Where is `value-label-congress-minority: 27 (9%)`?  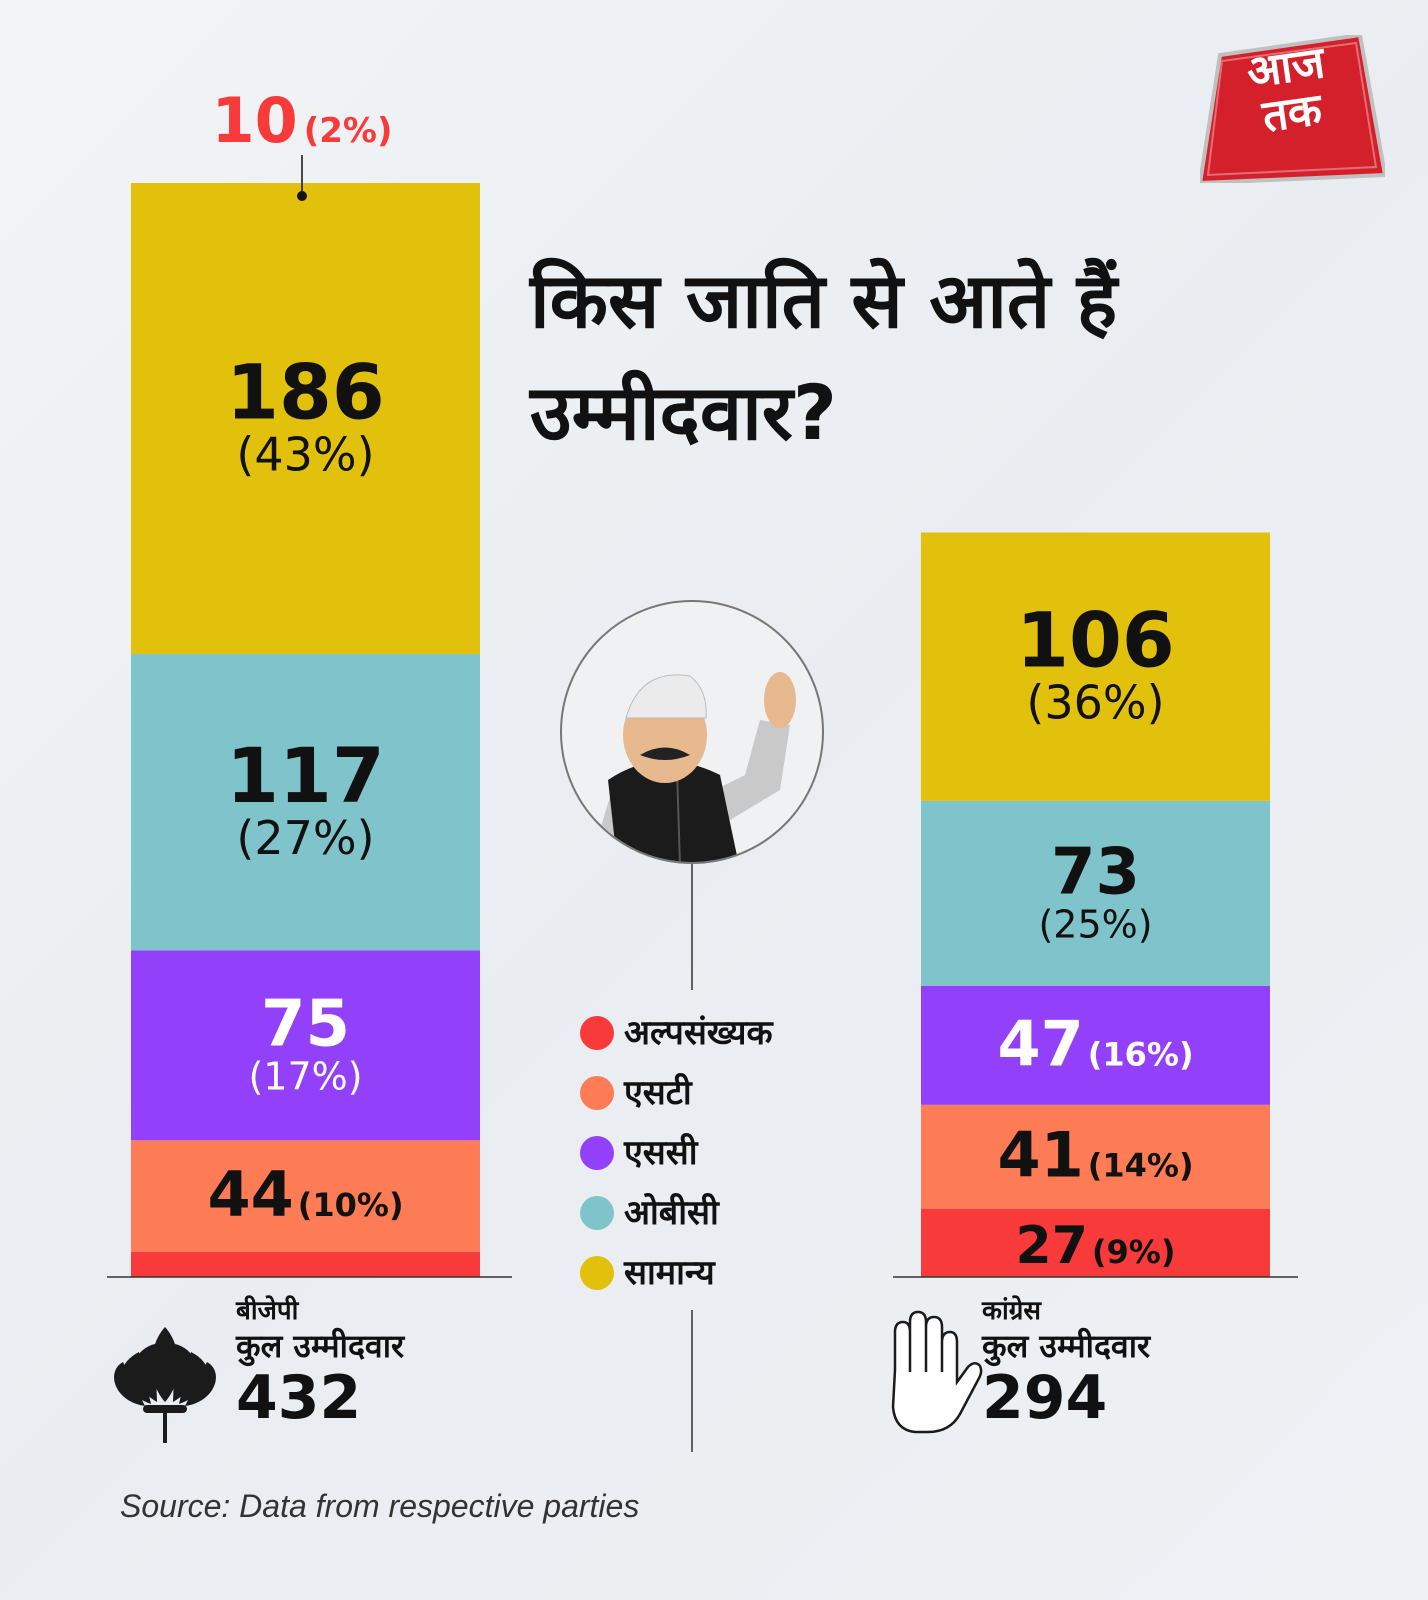 value-label-congress-minority: 27 (9%) is located at coordinates (1096, 1246).